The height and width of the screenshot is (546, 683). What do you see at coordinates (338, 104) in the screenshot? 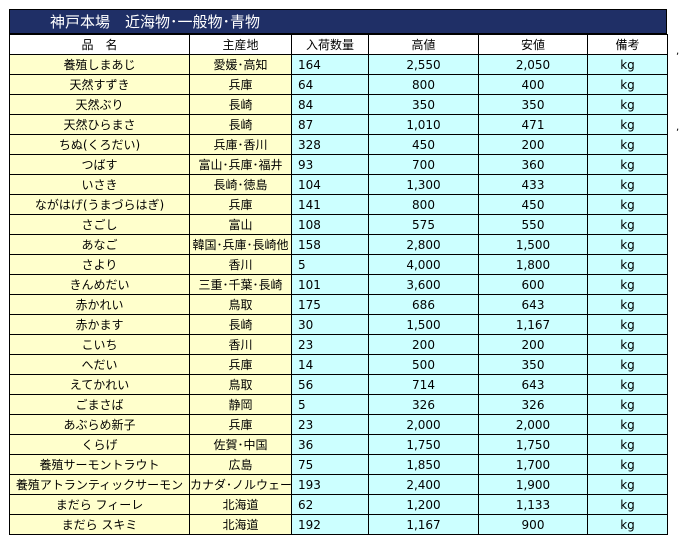
I see `table-row: 天然ぶり 長崎 84 350 350 kg` at bounding box center [338, 104].